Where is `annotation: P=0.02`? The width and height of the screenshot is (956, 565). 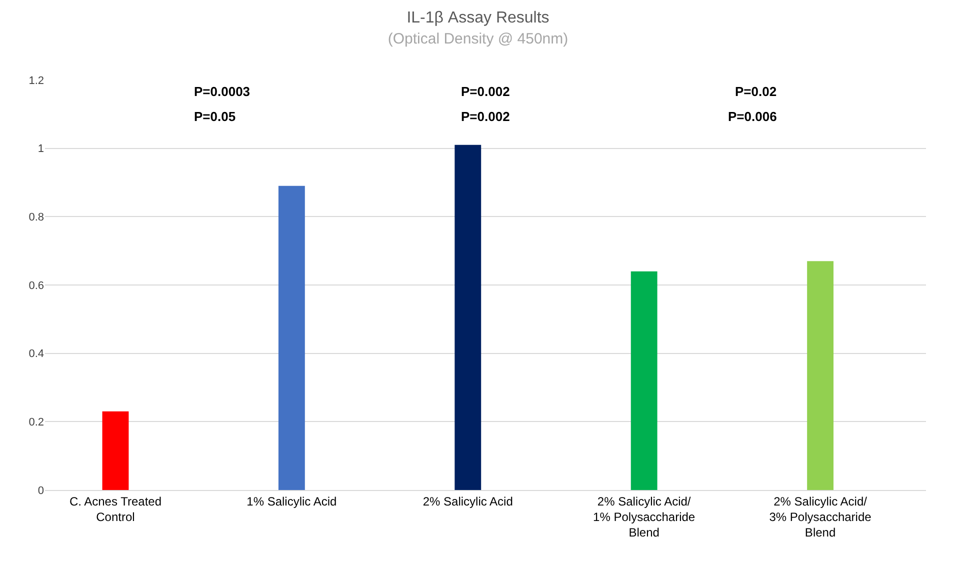 annotation: P=0.02 is located at coordinates (756, 91).